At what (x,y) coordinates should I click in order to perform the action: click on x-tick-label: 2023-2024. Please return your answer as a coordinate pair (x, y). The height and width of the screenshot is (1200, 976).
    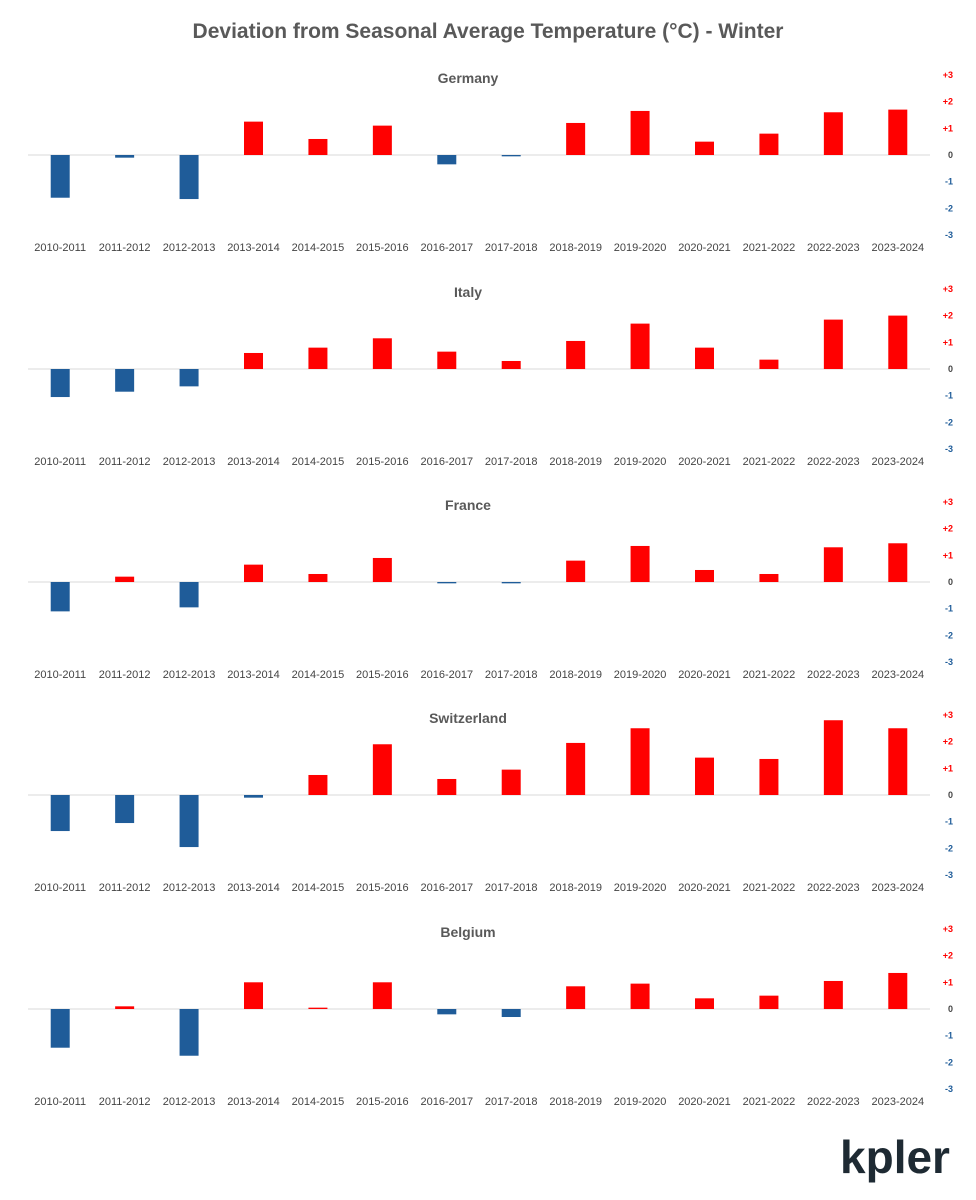
    Looking at the image, I should click on (897, 675).